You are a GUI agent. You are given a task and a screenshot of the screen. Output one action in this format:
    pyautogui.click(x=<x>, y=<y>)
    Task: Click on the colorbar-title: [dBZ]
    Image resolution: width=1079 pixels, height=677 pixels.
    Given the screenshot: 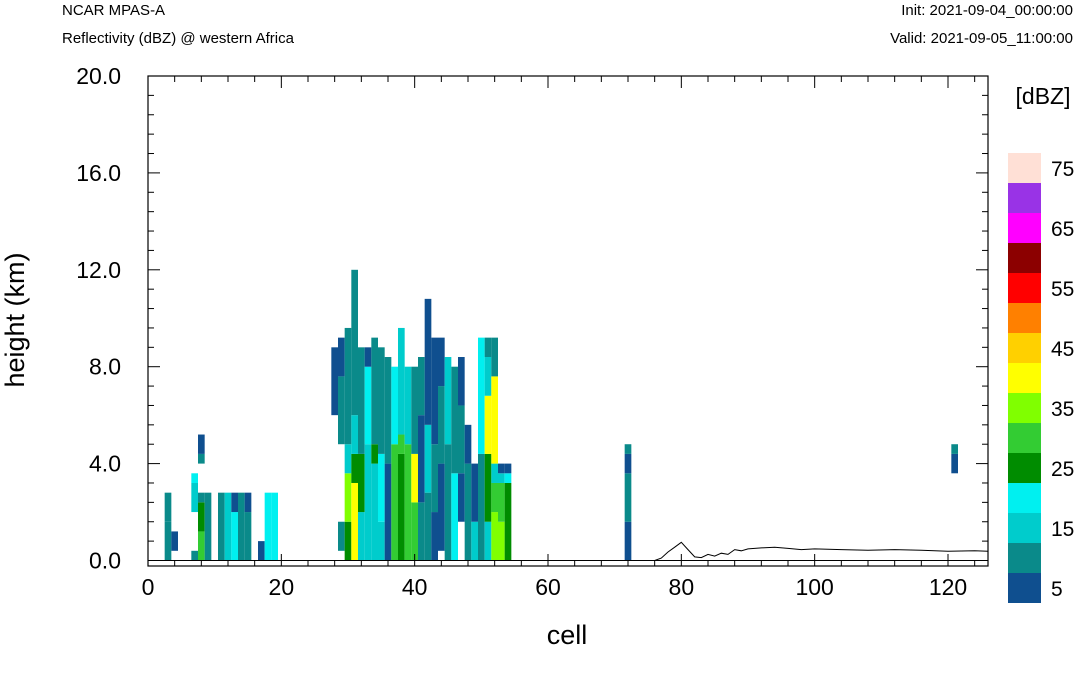 What is the action you would take?
    pyautogui.click(x=1043, y=96)
    